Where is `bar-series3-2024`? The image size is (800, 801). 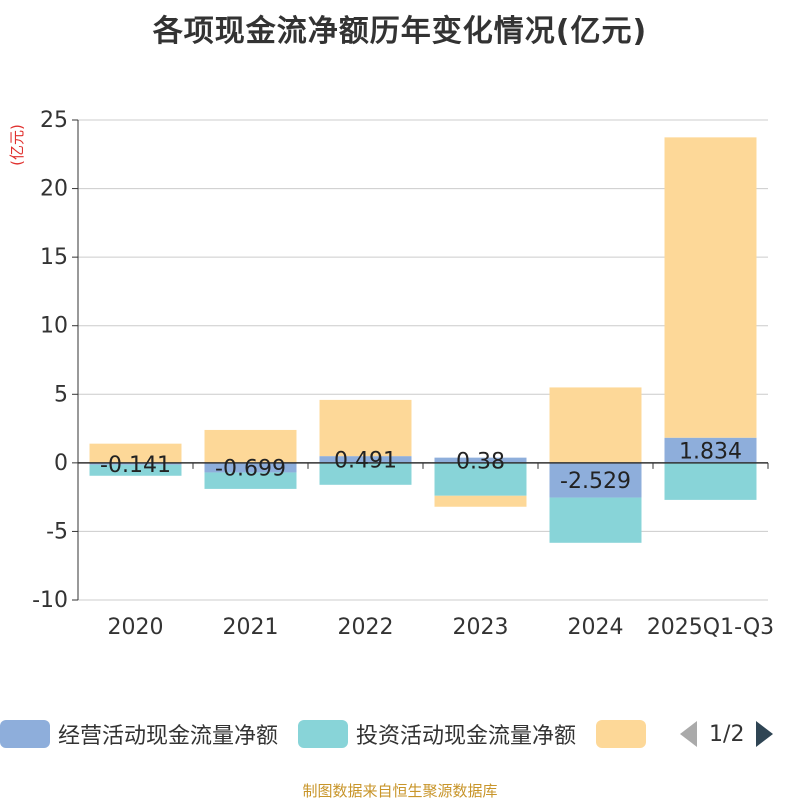
bar-series3-2024 is located at coordinates (595, 425).